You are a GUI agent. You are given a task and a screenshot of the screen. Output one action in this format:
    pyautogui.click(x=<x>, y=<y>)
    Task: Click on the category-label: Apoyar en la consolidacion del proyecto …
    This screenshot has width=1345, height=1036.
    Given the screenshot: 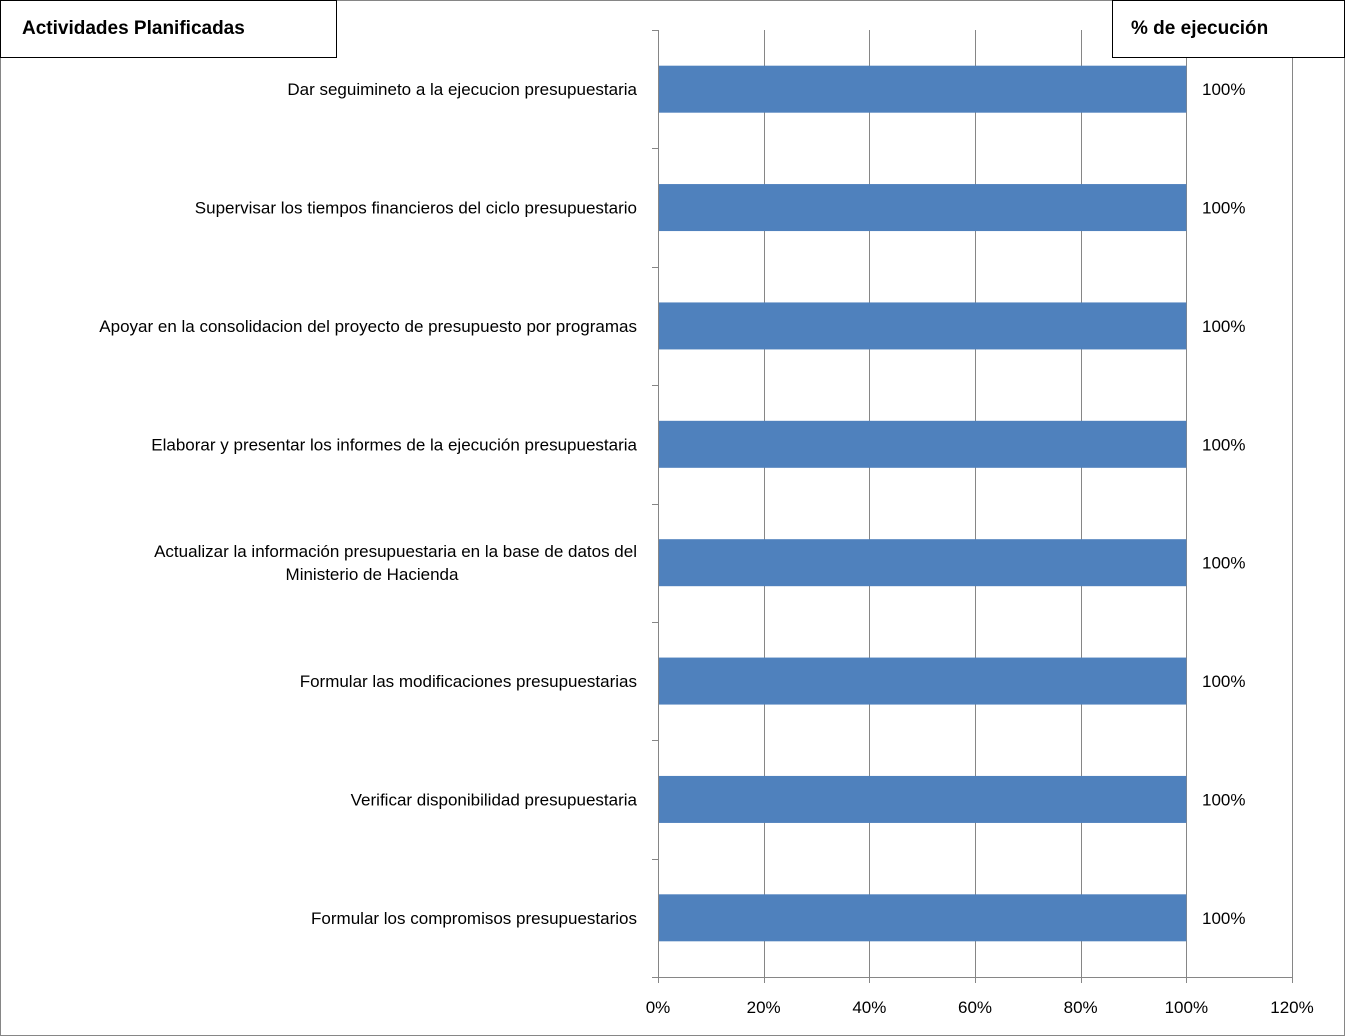 What is the action you would take?
    pyautogui.click(x=368, y=326)
    